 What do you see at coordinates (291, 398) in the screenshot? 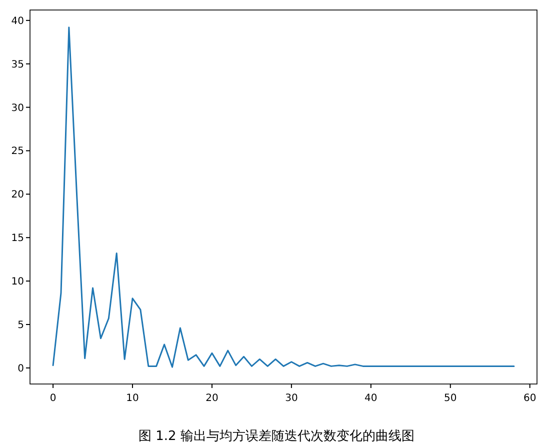
I see `x-tick-label: 30` at bounding box center [291, 398].